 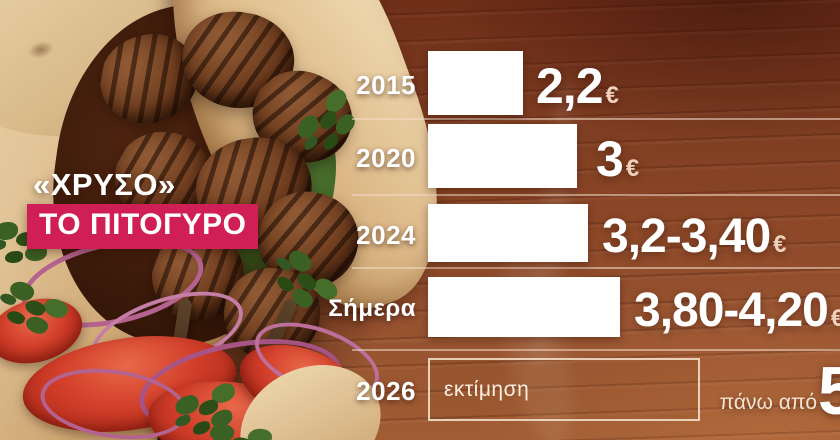 I want to click on year-label: 2024, so click(x=386, y=234).